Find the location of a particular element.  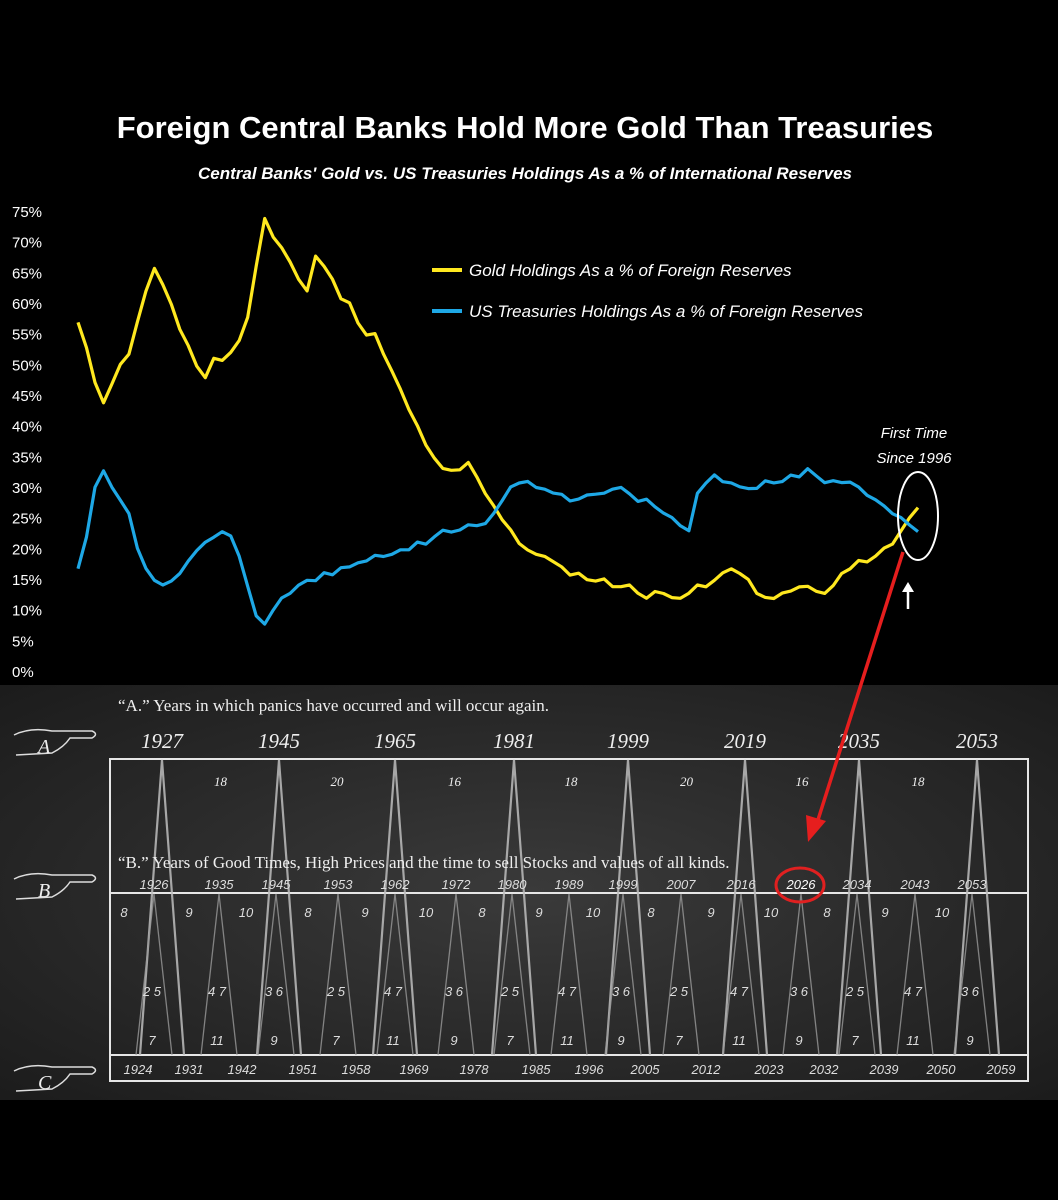

row-b-year-highlight: 2026 is located at coordinates (801, 884).